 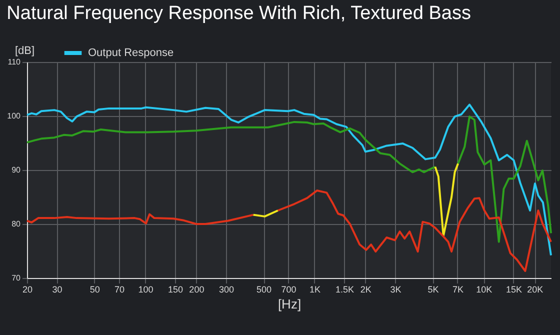 I want to click on x-tick-label: 2K, so click(x=366, y=289).